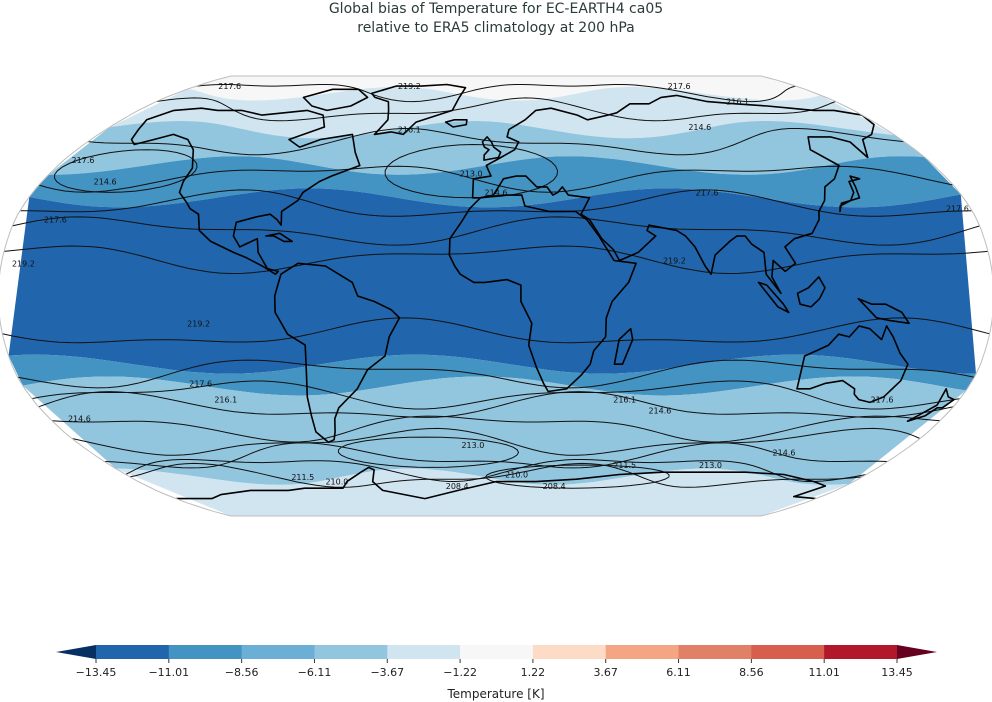 The height and width of the screenshot is (702, 992). Describe the element at coordinates (824, 672) in the screenshot. I see `colorbar-tick-label: 11.01` at that location.